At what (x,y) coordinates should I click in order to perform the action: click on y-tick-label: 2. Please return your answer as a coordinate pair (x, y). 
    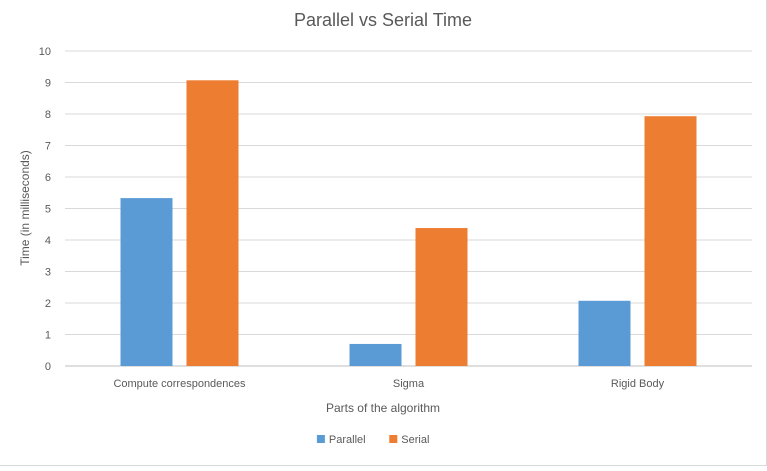
    Looking at the image, I should click on (48, 304).